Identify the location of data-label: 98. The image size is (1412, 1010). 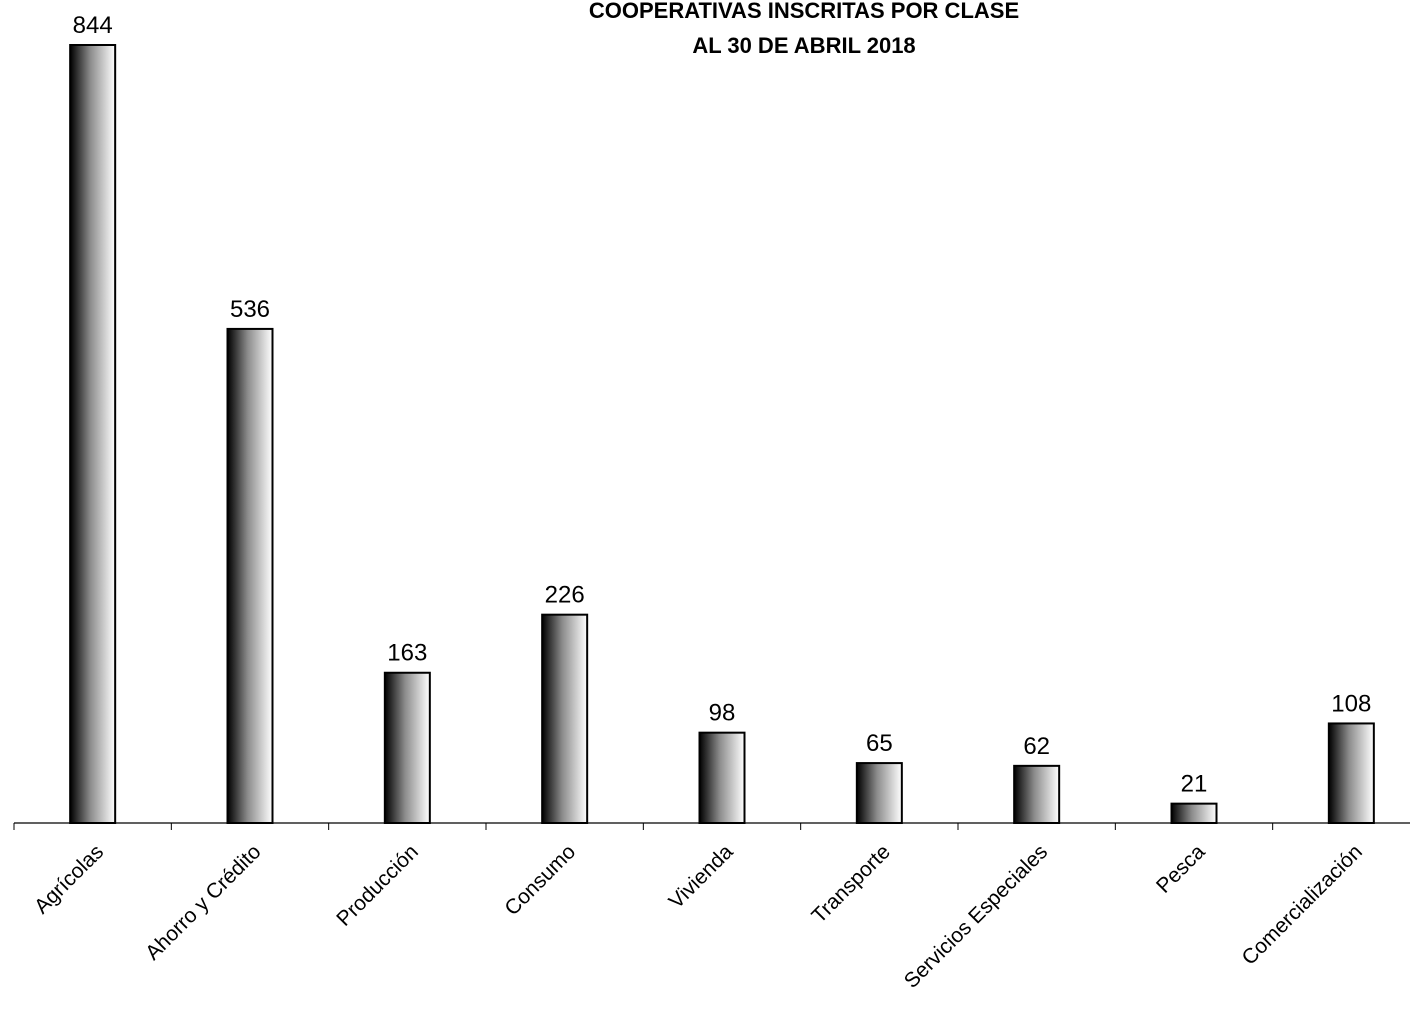
(722, 713).